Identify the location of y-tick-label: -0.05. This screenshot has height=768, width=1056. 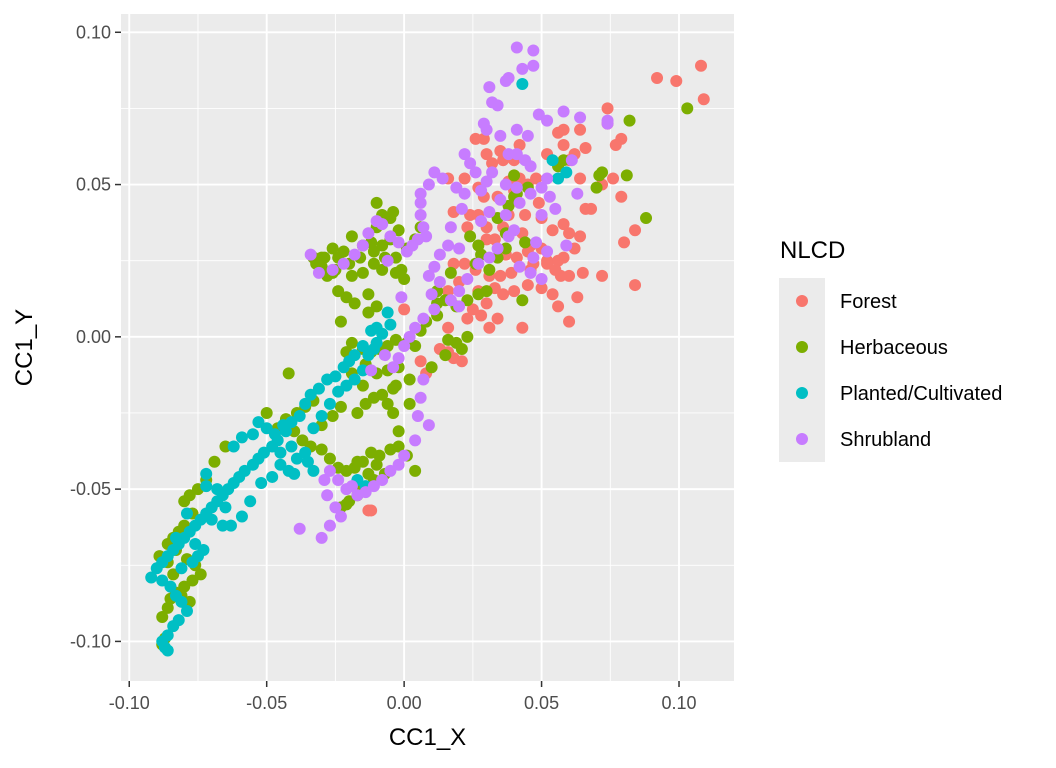
(90, 489).